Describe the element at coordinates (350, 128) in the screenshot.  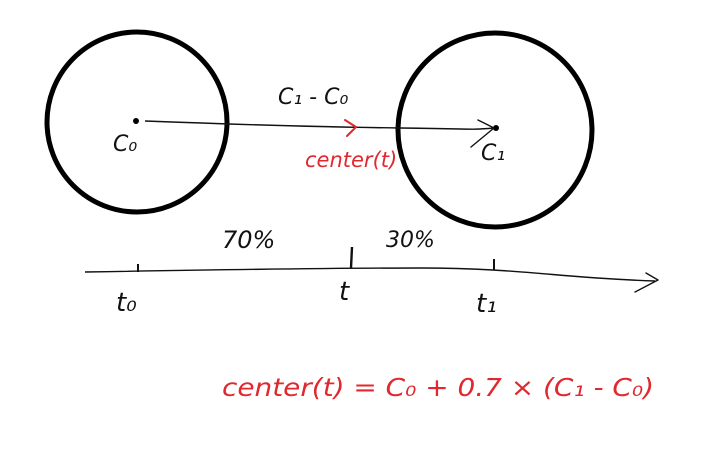
I see `center-t-marker` at that location.